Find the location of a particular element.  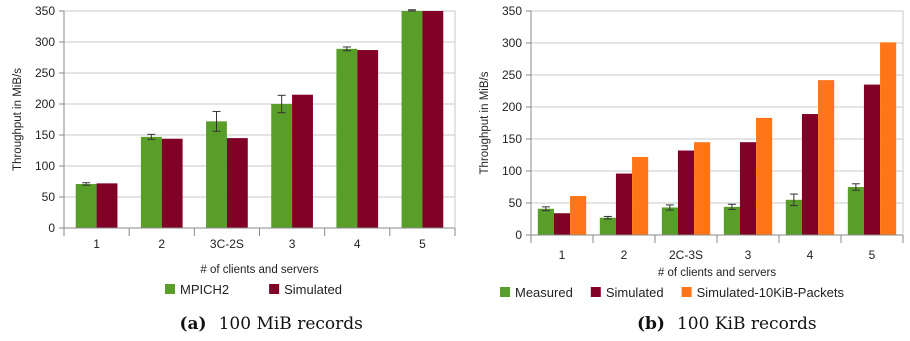

caption-text: 100 KiB records is located at coordinates (747, 324).